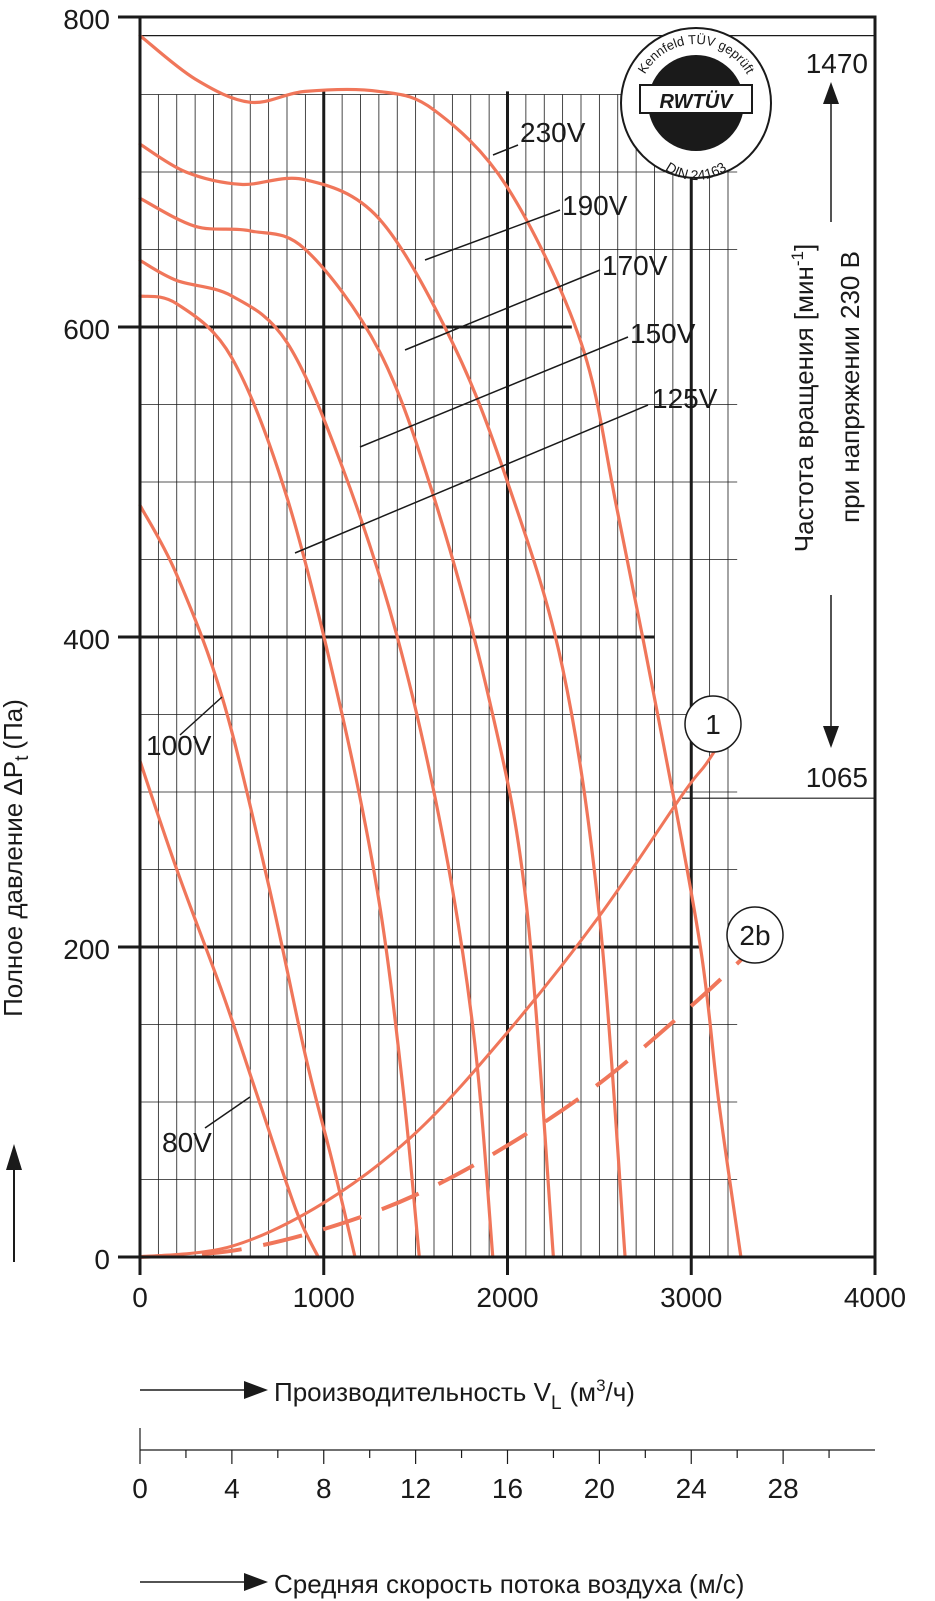  I want to click on x-axis-label: Производительность VL (м3/ч), so click(454, 1395).